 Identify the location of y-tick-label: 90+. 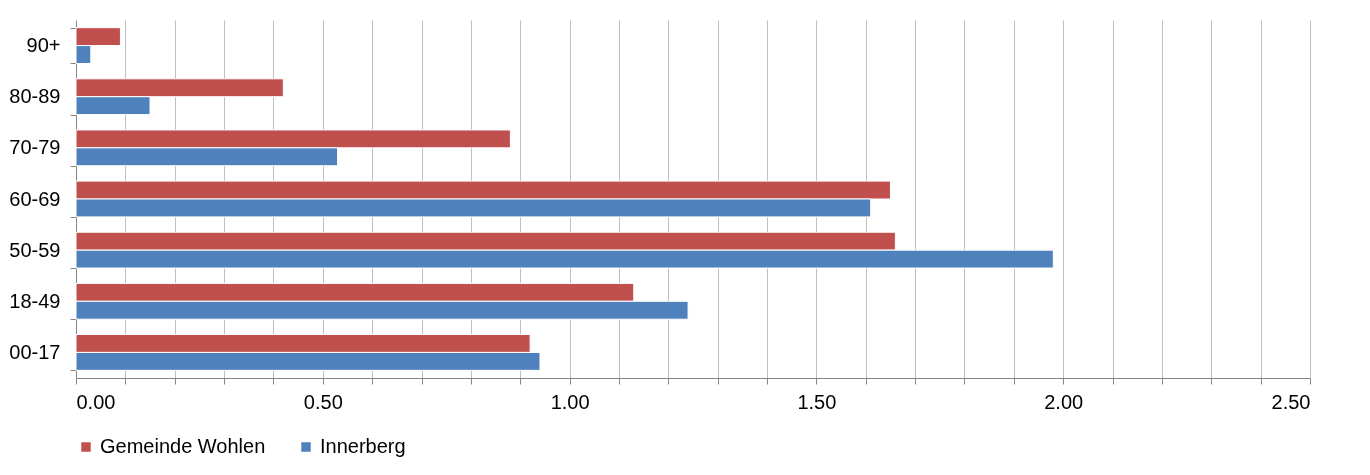
(43, 45).